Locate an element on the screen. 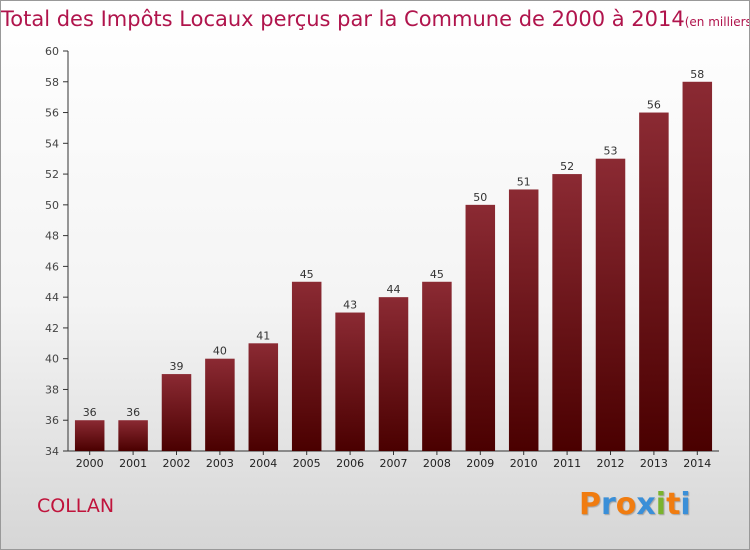 This screenshot has height=550, width=750. y-tick-label: 50 is located at coordinates (52, 205).